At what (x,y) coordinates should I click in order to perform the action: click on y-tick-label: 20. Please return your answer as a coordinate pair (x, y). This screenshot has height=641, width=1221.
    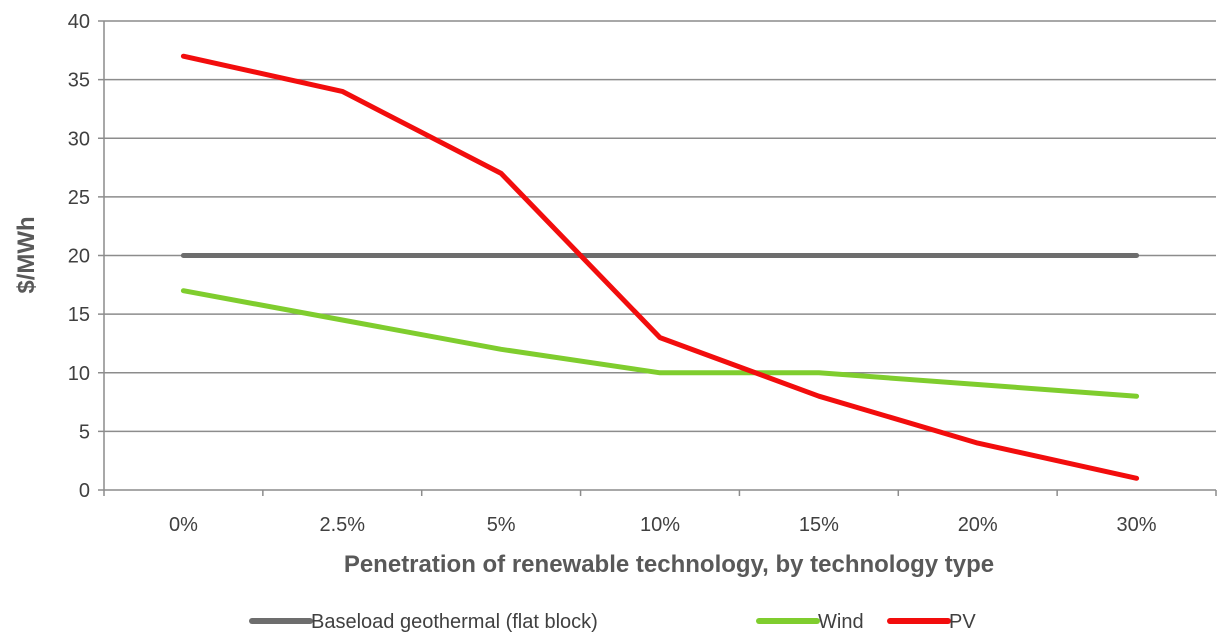
    Looking at the image, I should click on (79, 257).